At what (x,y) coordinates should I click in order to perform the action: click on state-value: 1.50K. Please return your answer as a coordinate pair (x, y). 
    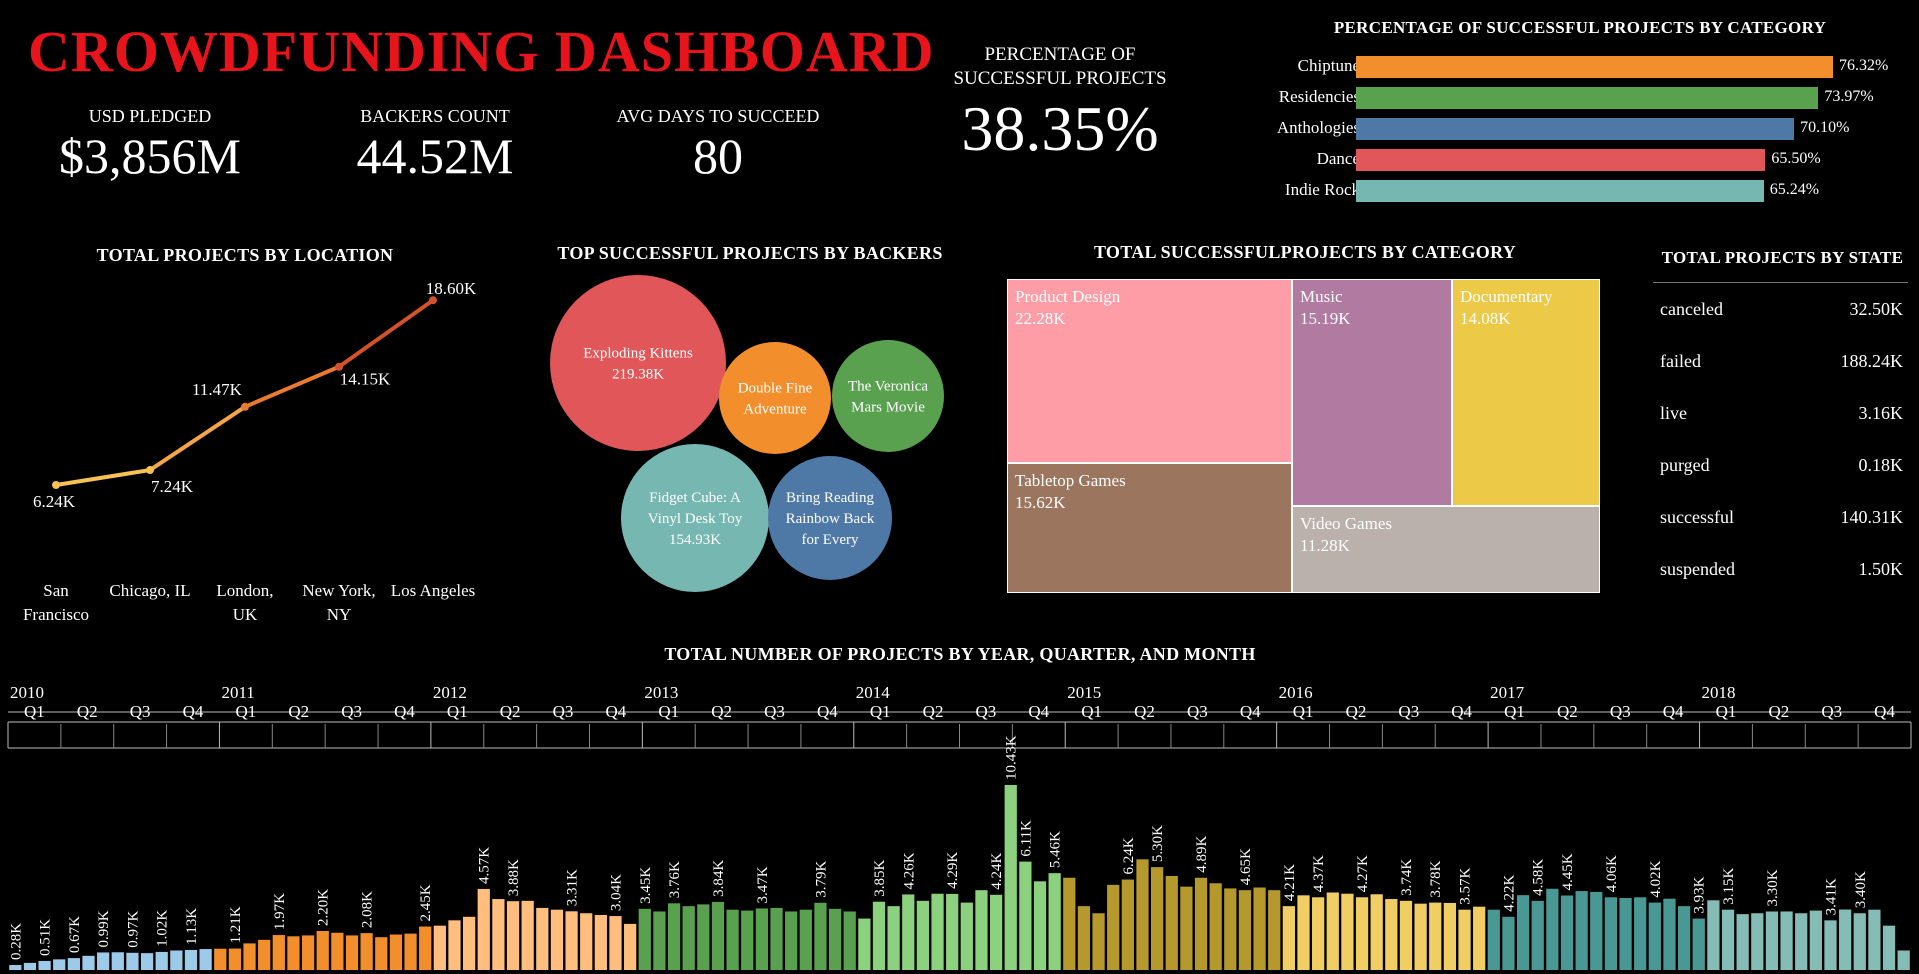
    Looking at the image, I should click on (1881, 569).